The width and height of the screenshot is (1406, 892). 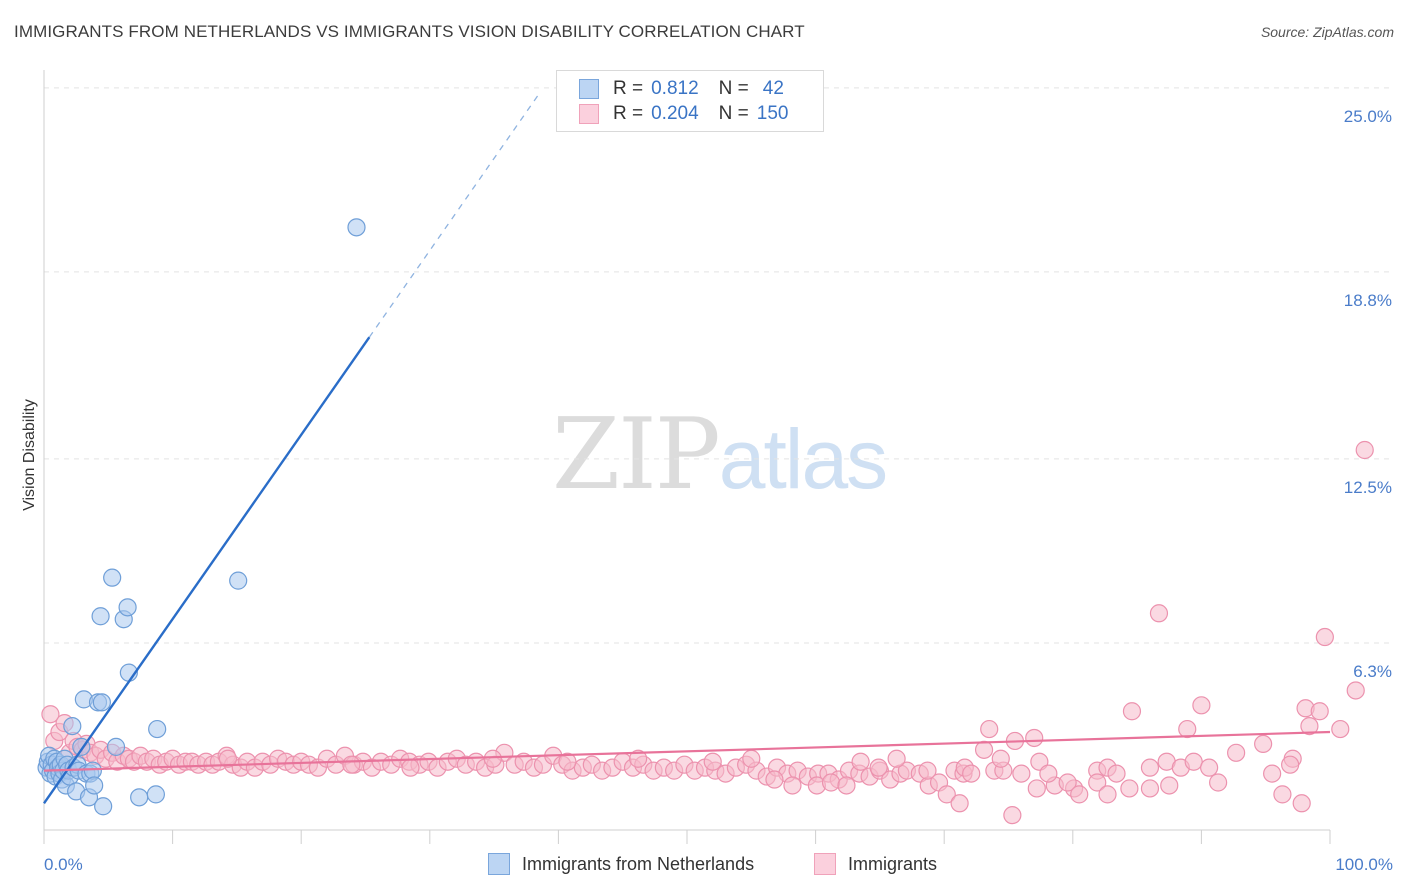 What do you see at coordinates (675, 88) in the screenshot?
I see `legend-r-value: 0.812` at bounding box center [675, 88].